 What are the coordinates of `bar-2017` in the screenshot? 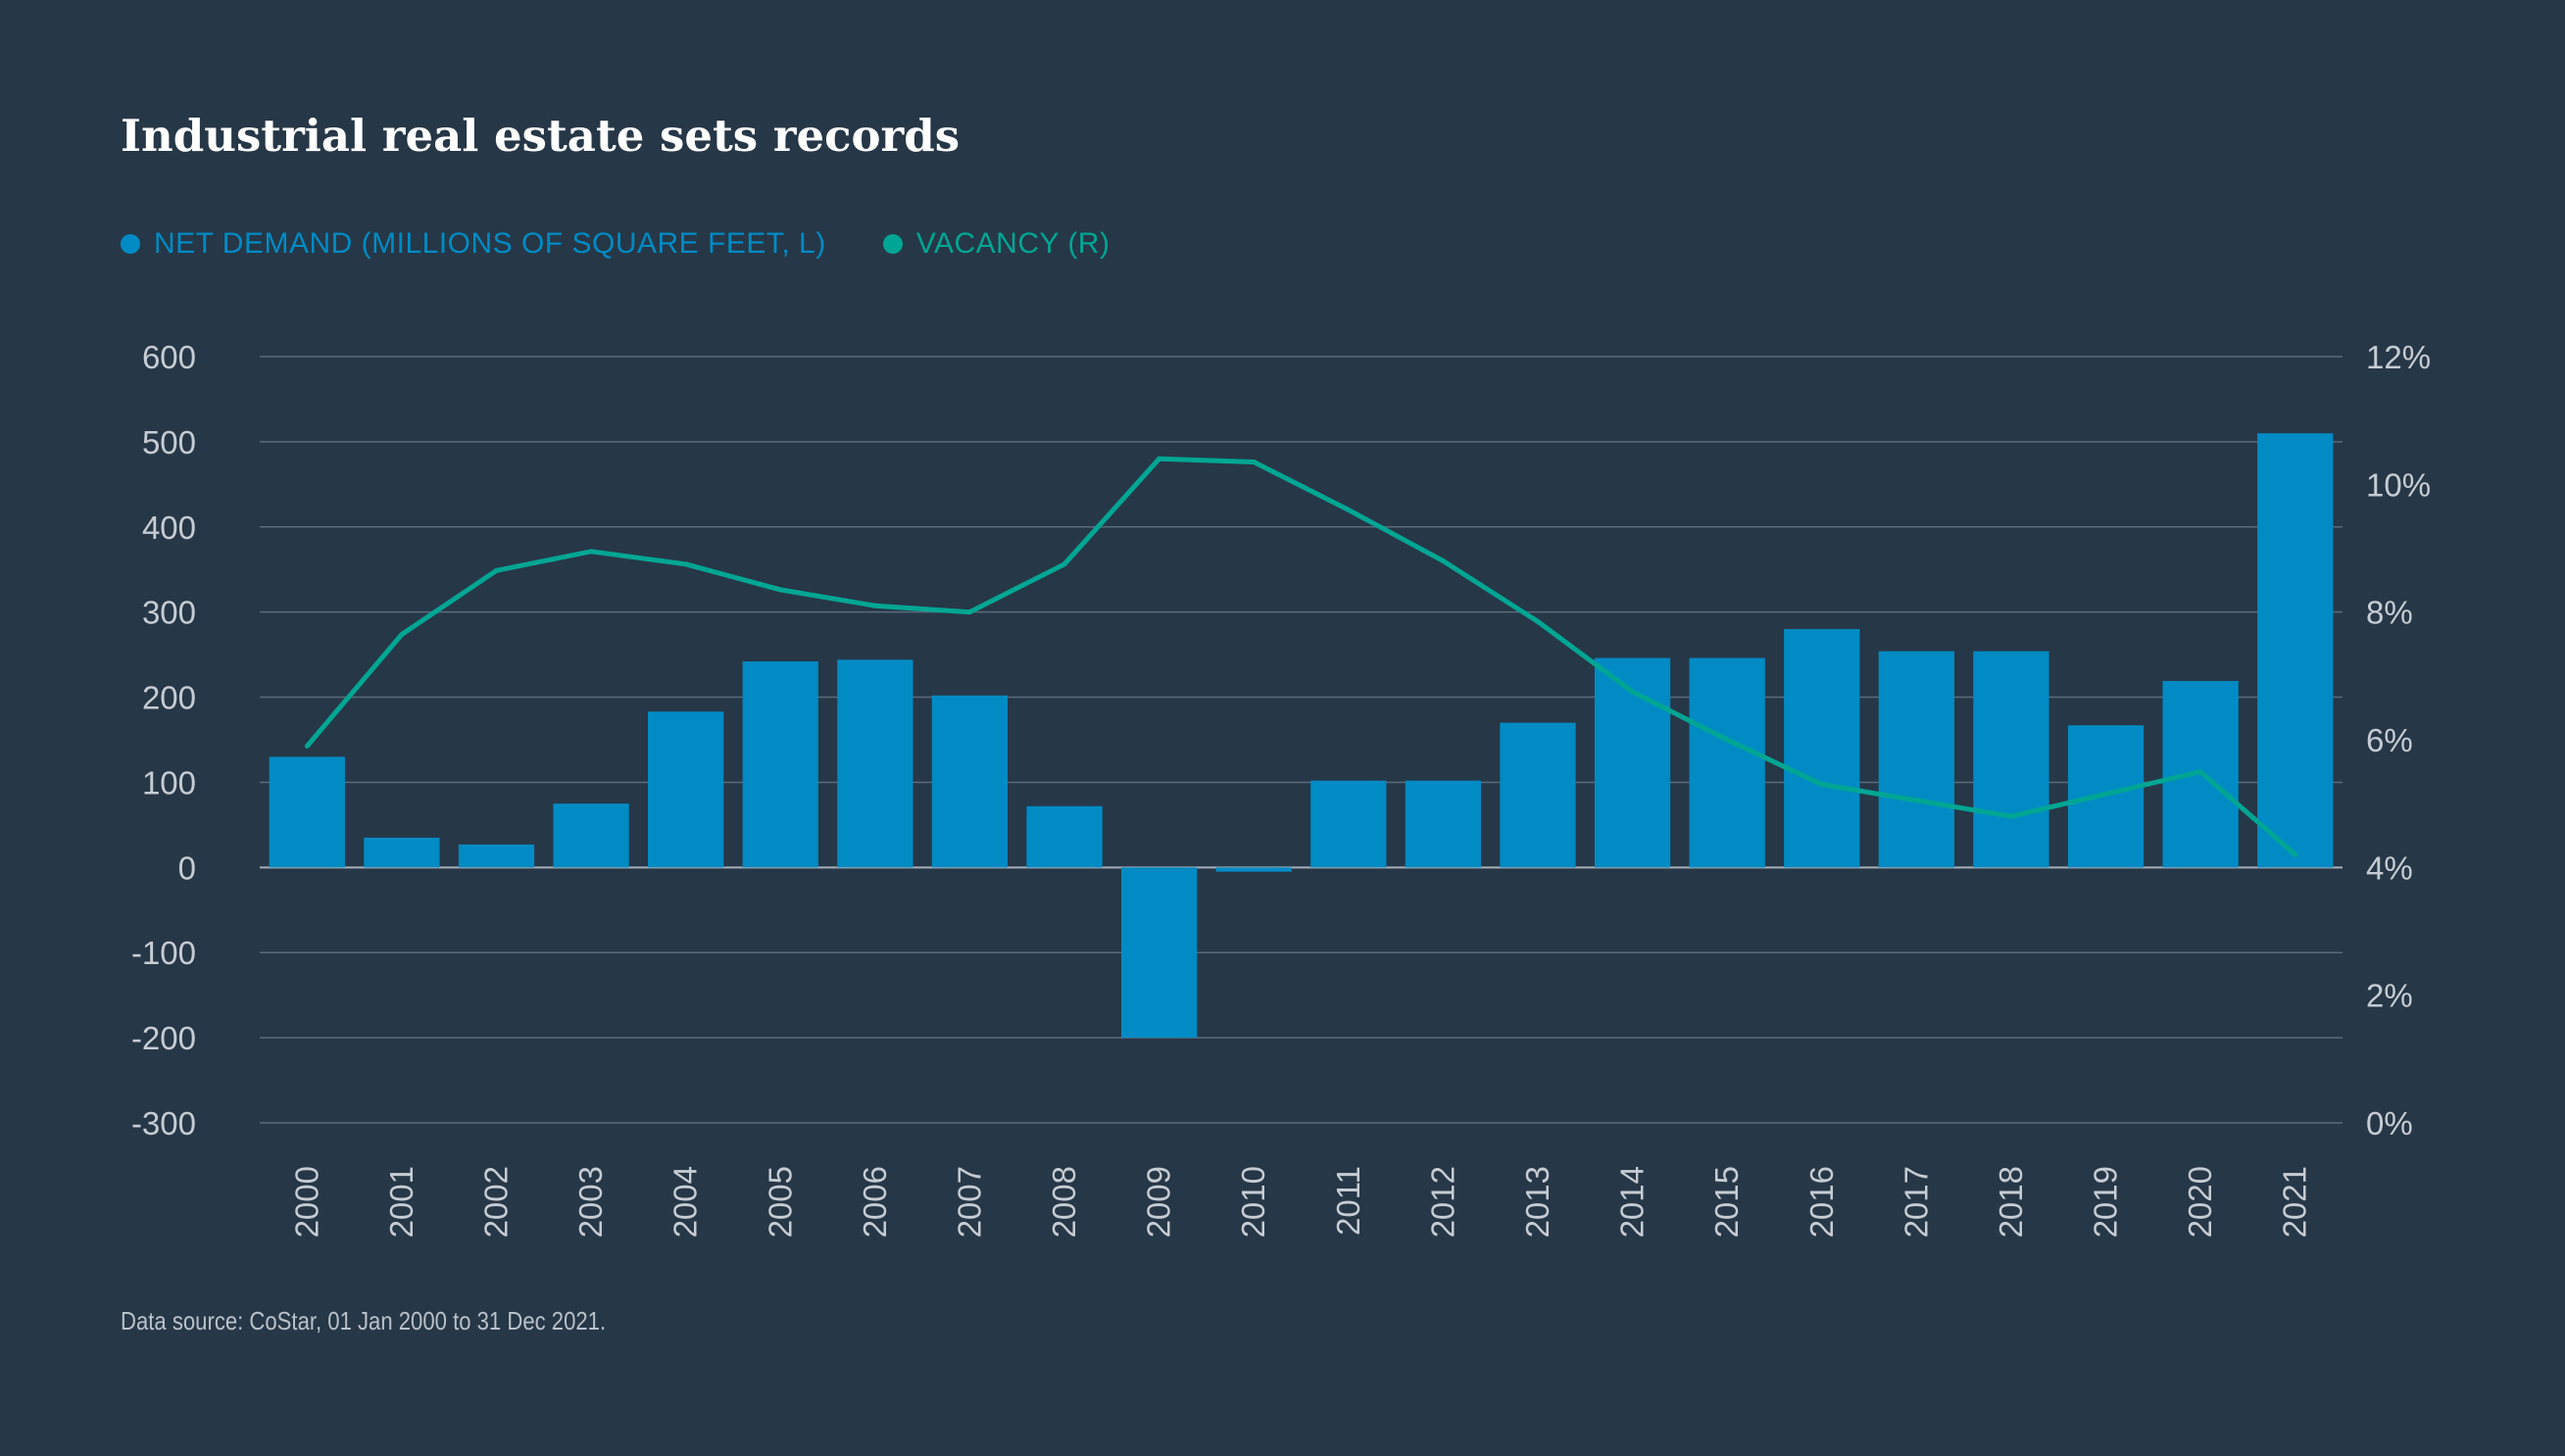 It's located at (1916, 759).